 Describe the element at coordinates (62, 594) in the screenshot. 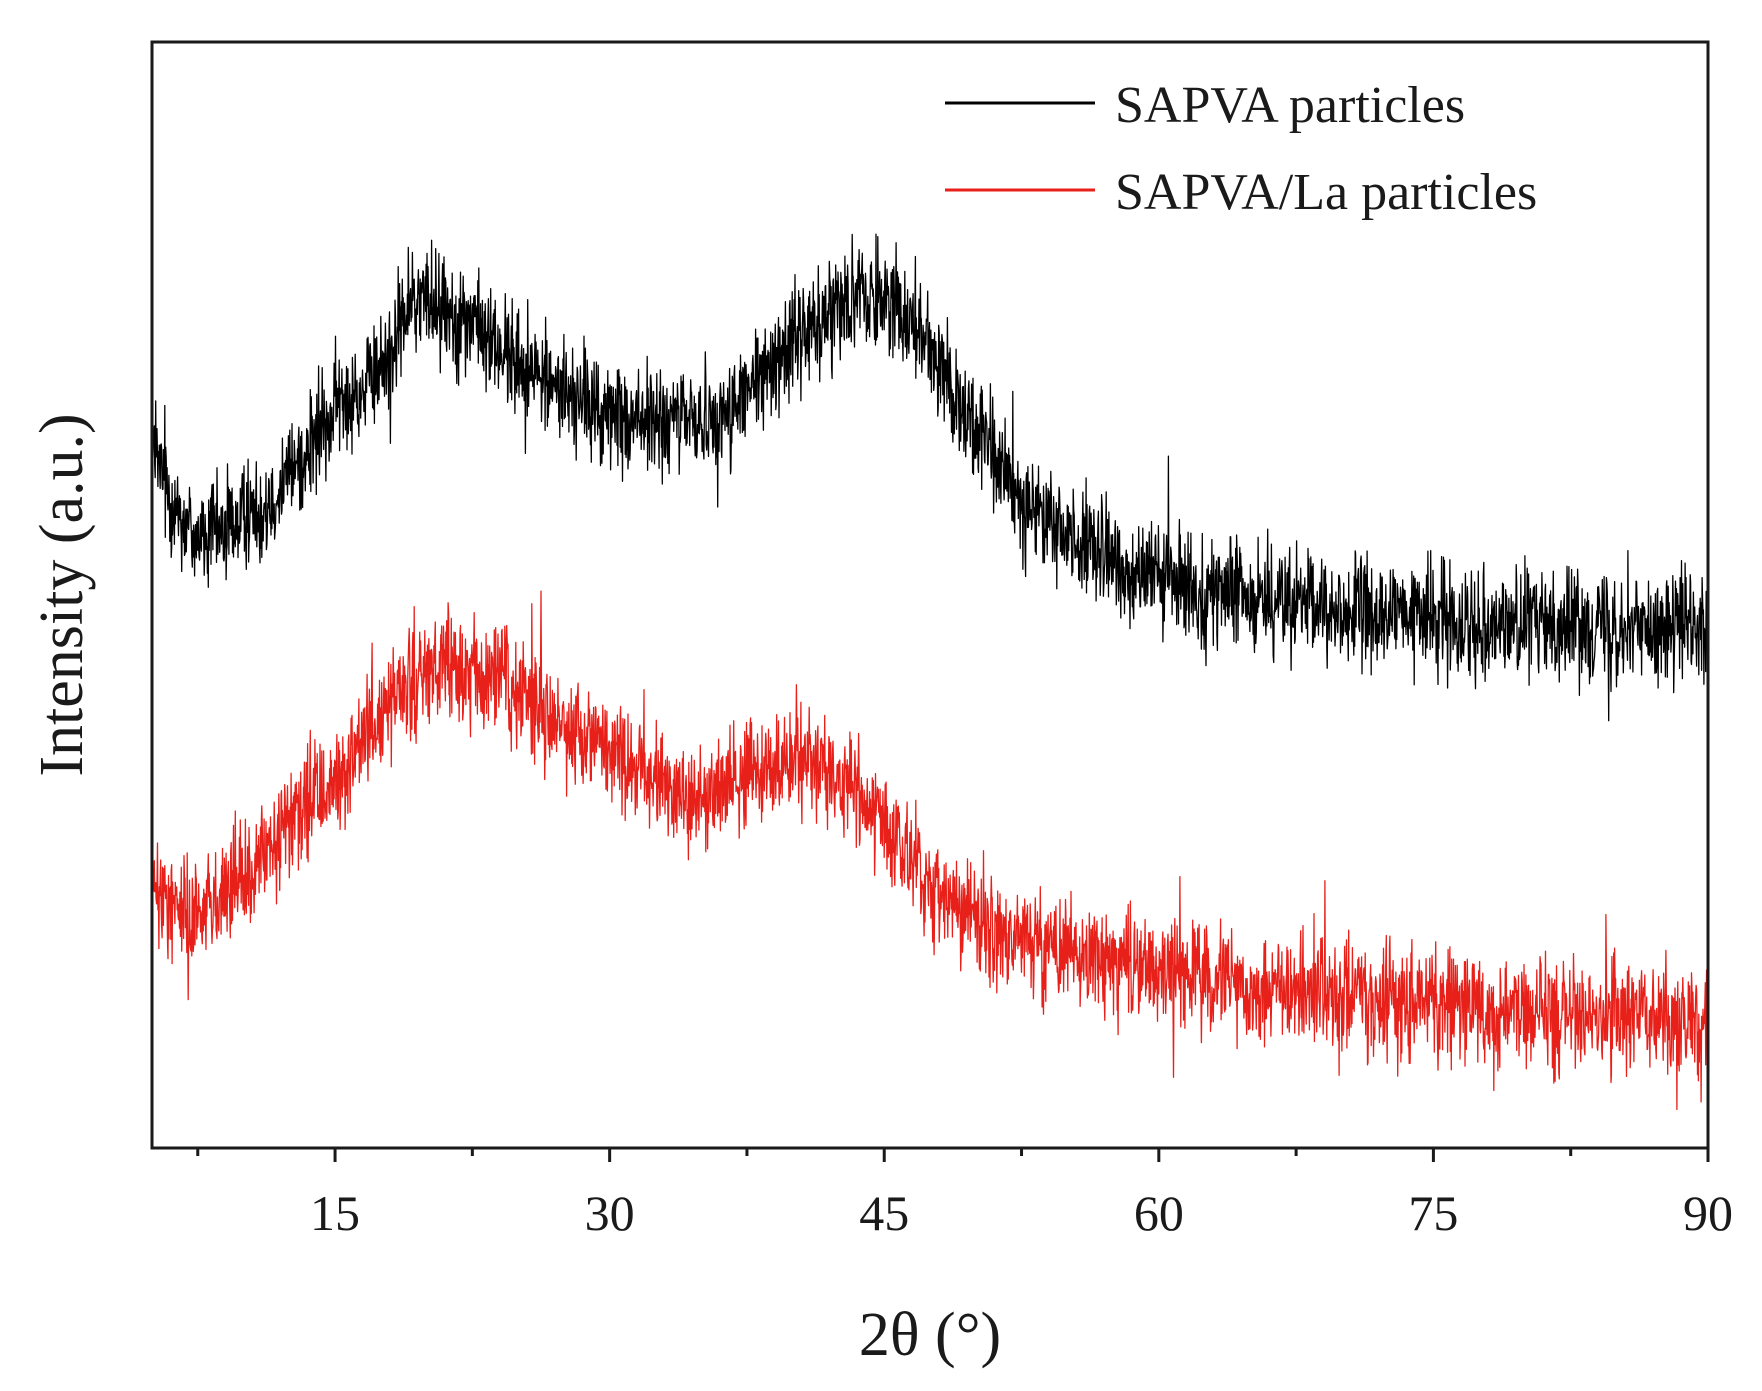

I see `y-axis-title: Intensity (a.u.)` at that location.